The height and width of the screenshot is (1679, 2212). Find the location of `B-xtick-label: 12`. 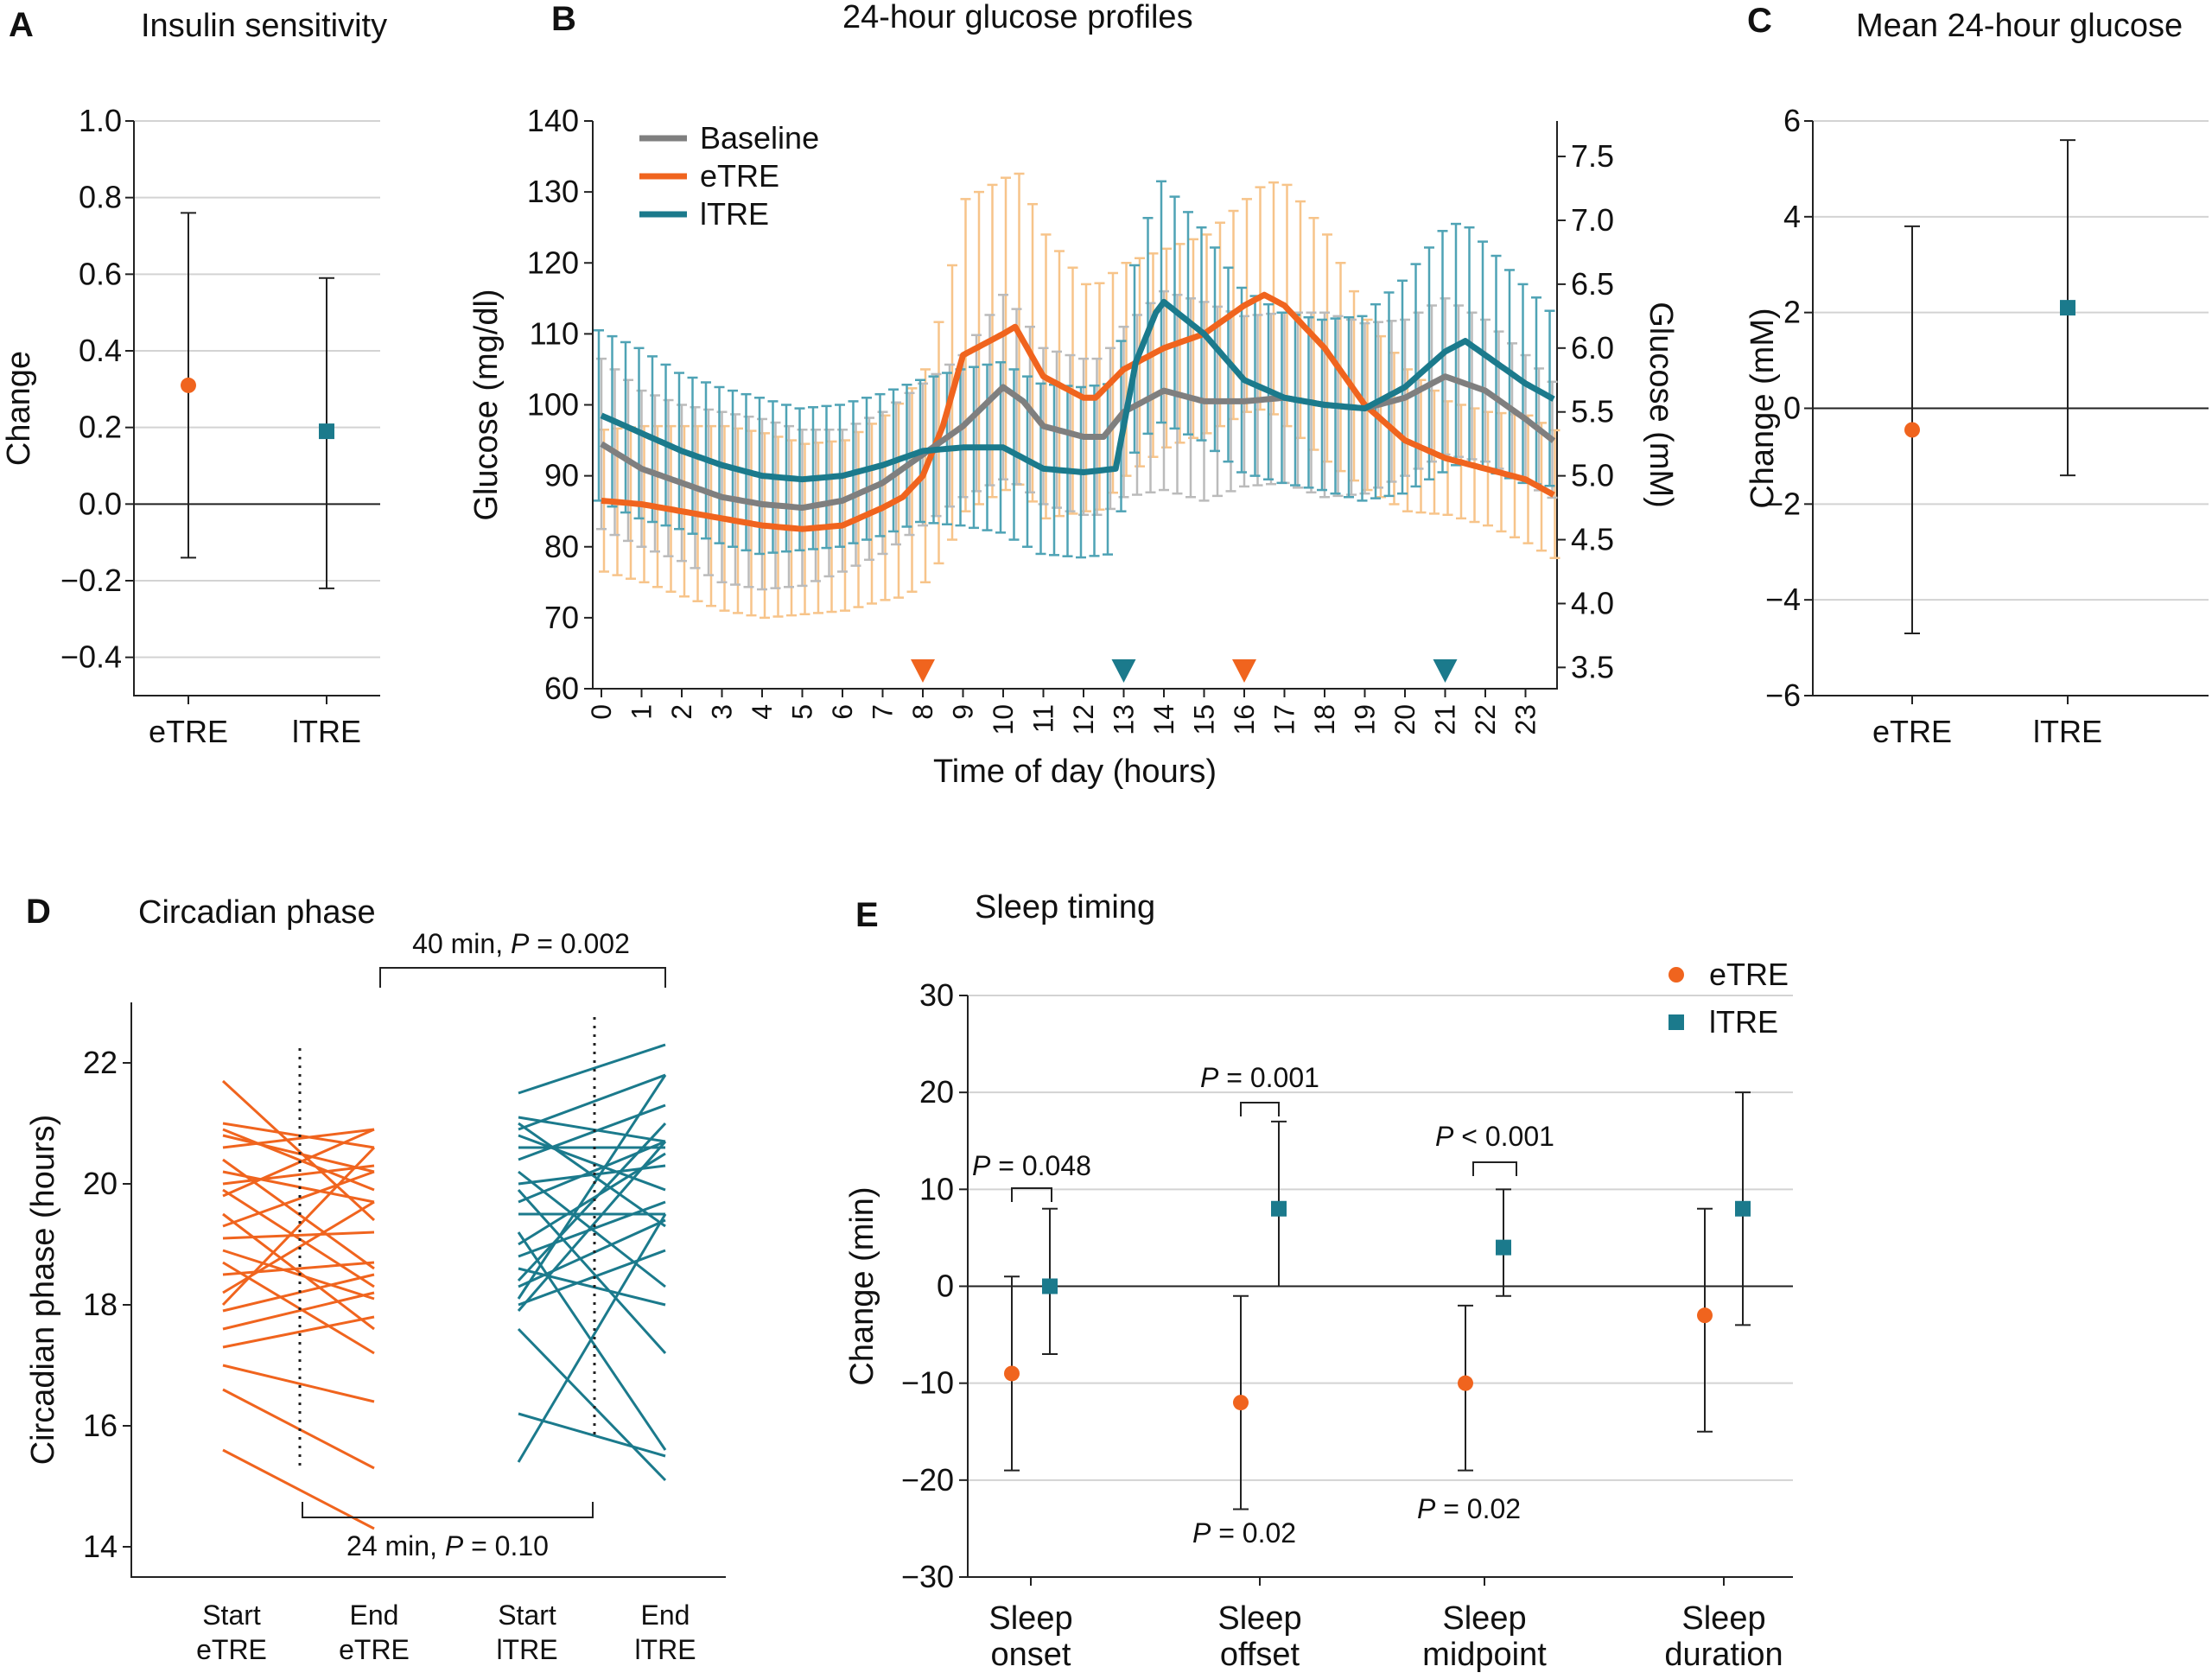

B-xtick-label: 12 is located at coordinates (1083, 719).